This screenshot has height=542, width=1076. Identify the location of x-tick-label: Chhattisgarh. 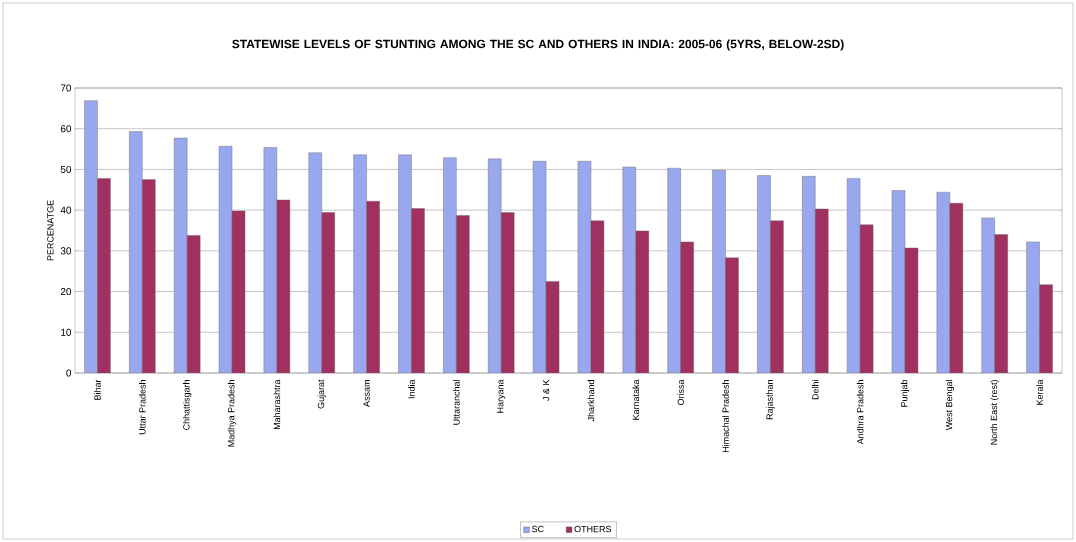
(187, 405).